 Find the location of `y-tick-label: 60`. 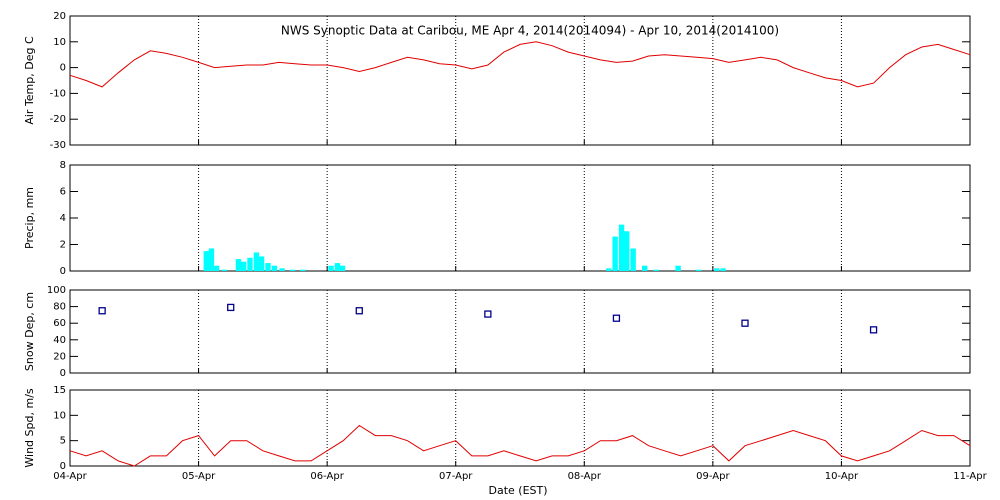

y-tick-label: 60 is located at coordinates (59, 323).